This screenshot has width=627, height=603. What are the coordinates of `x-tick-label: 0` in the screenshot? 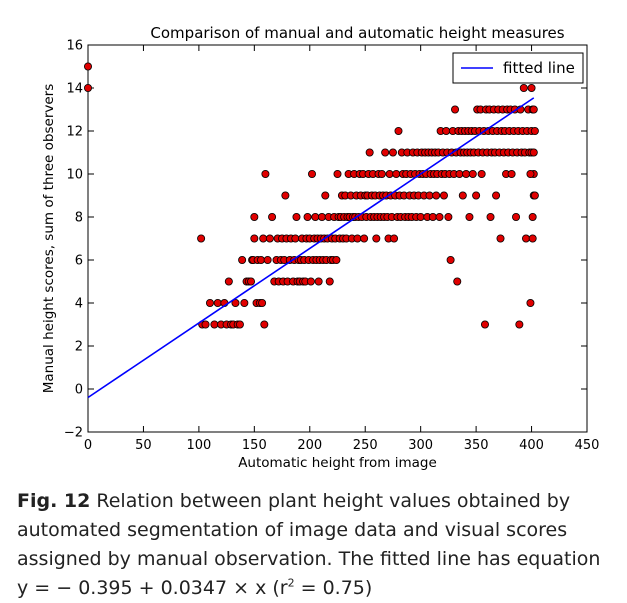 It's located at (88, 445).